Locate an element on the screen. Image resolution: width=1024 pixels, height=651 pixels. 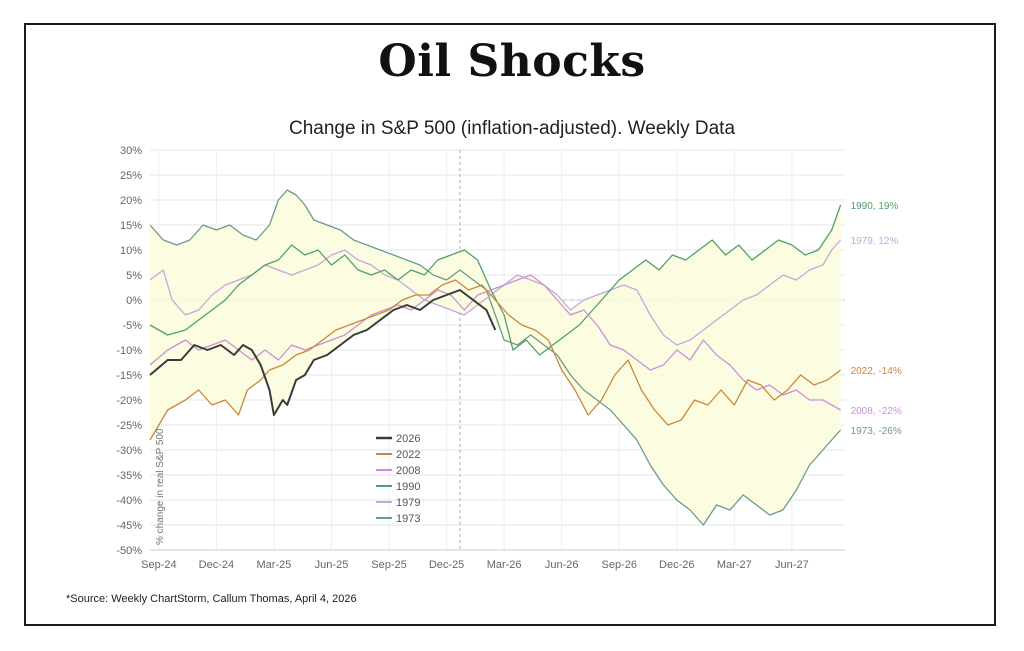
legend-label-1990: 1990 is located at coordinates (408, 487).